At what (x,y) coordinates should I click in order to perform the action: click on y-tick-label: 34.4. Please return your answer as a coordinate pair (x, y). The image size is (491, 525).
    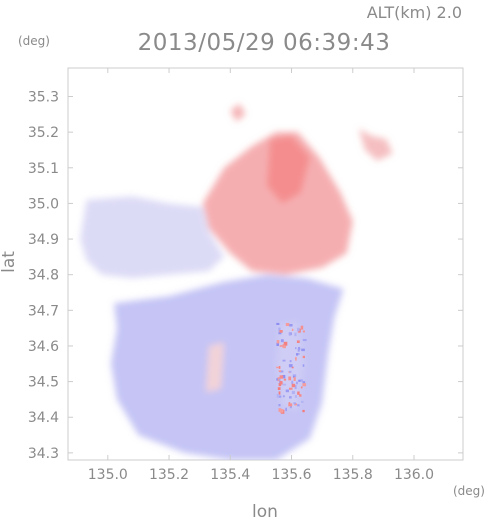
    Looking at the image, I should click on (43, 418).